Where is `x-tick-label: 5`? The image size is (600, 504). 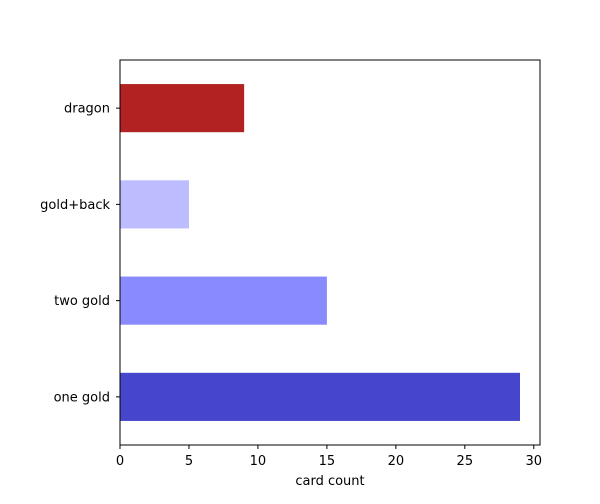
x-tick-label: 5 is located at coordinates (189, 461).